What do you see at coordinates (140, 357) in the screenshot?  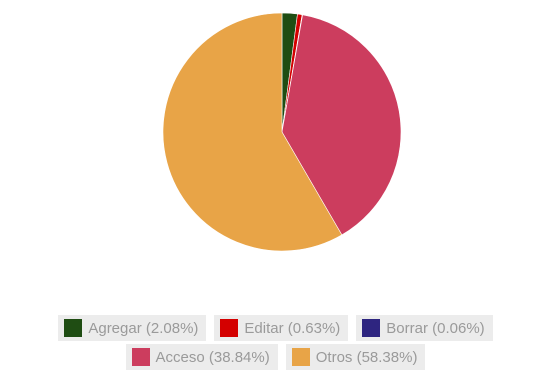 I see `legend-swatch-acceso` at bounding box center [140, 357].